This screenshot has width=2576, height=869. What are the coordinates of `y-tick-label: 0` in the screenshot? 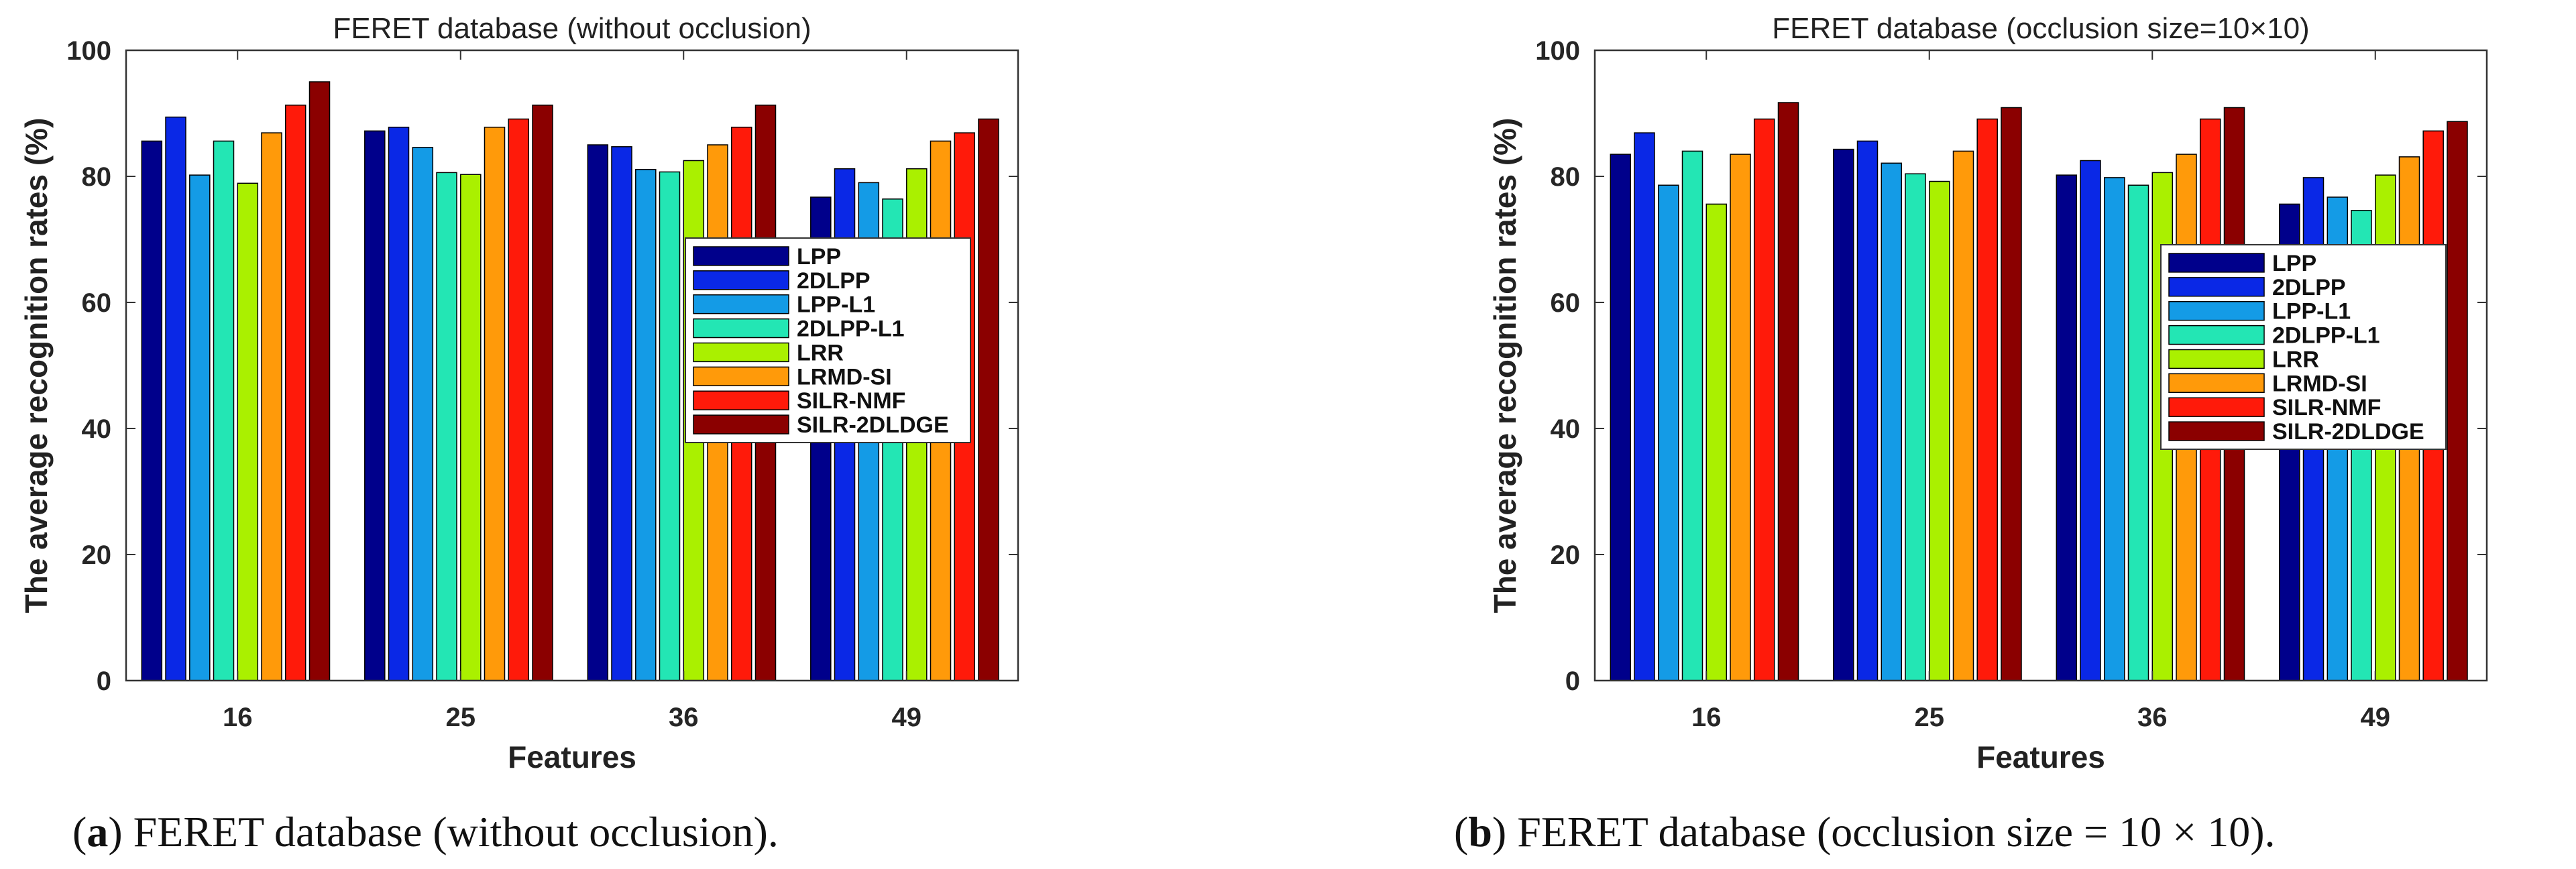 It's located at (1572, 682).